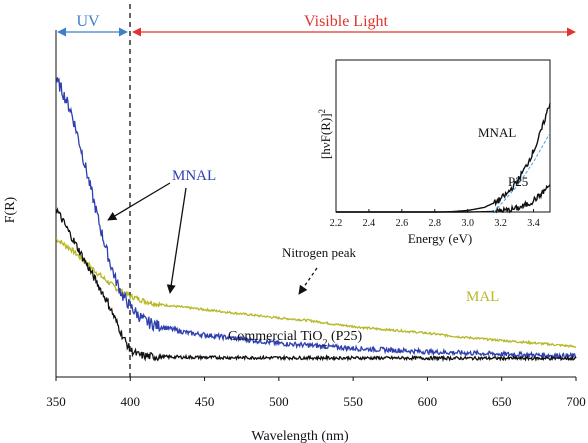 The width and height of the screenshot is (588, 443). I want to click on inset-x-tick-label-0: 2.2, so click(336, 223).